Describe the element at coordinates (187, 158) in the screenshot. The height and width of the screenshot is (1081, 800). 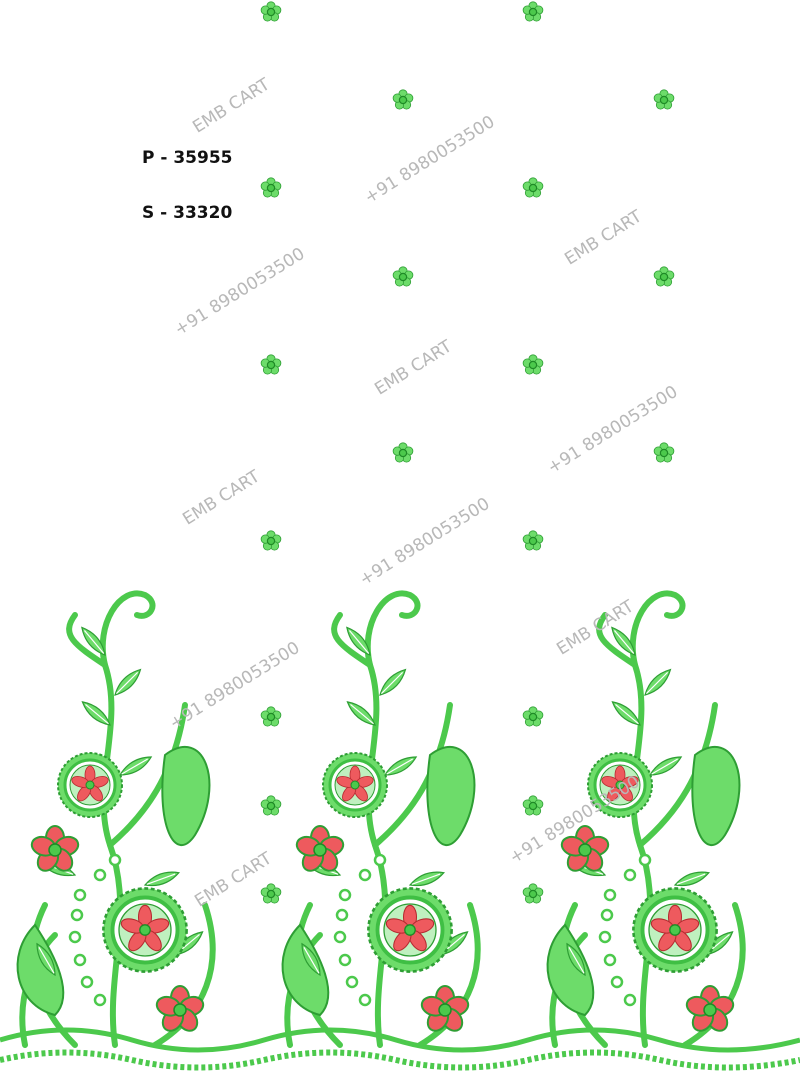
I see `design-code-p: P - 35955` at that location.